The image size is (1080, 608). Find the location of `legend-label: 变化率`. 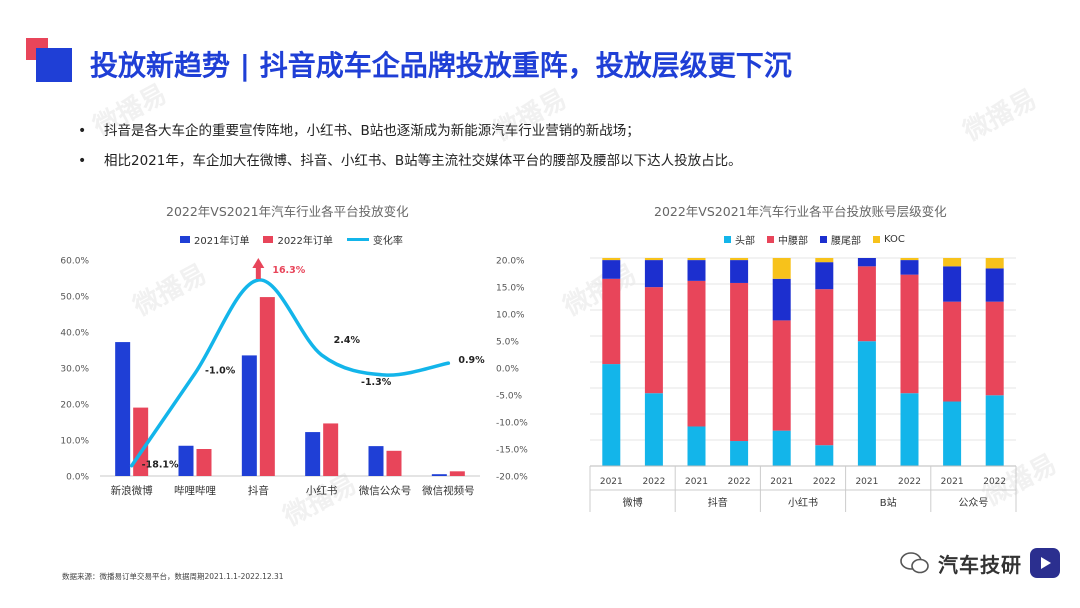

legend-label: 变化率 is located at coordinates (387, 241).